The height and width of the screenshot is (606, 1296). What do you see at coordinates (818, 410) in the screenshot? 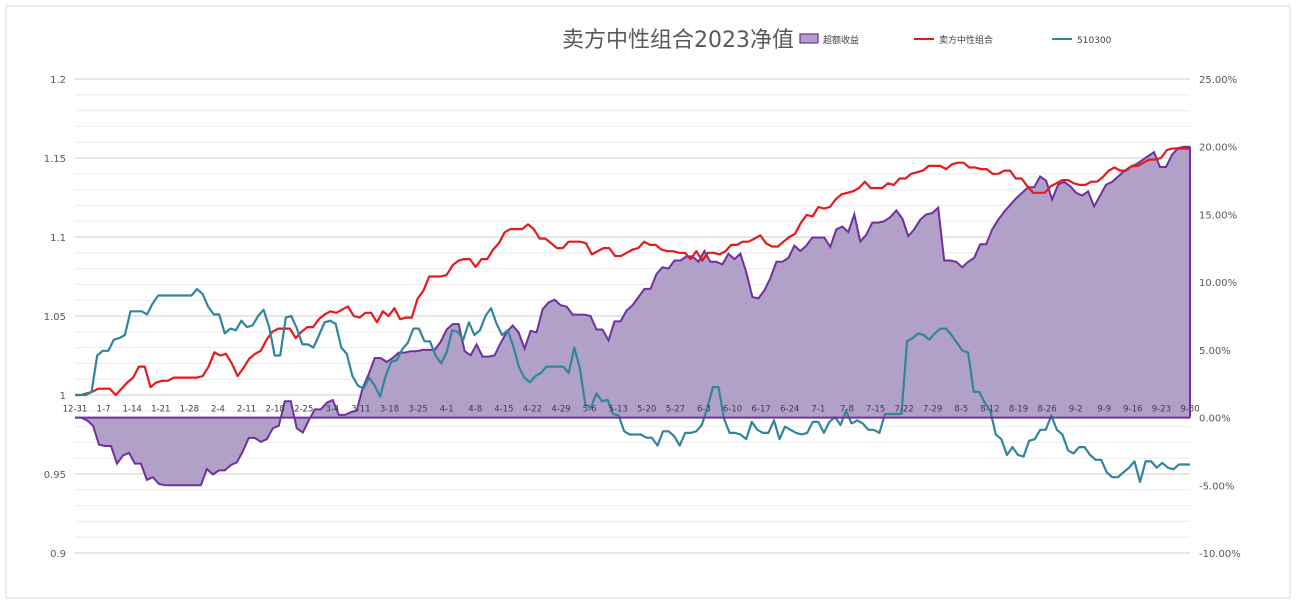
I see `x-tick-label: 7-1` at bounding box center [818, 410].